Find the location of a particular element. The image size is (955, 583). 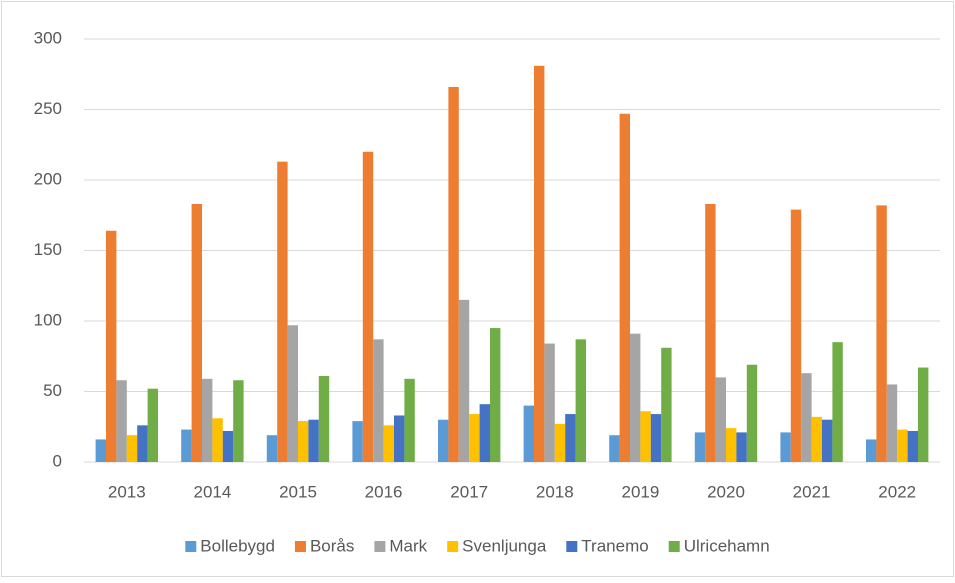

legend-item: Mark is located at coordinates (401, 545).